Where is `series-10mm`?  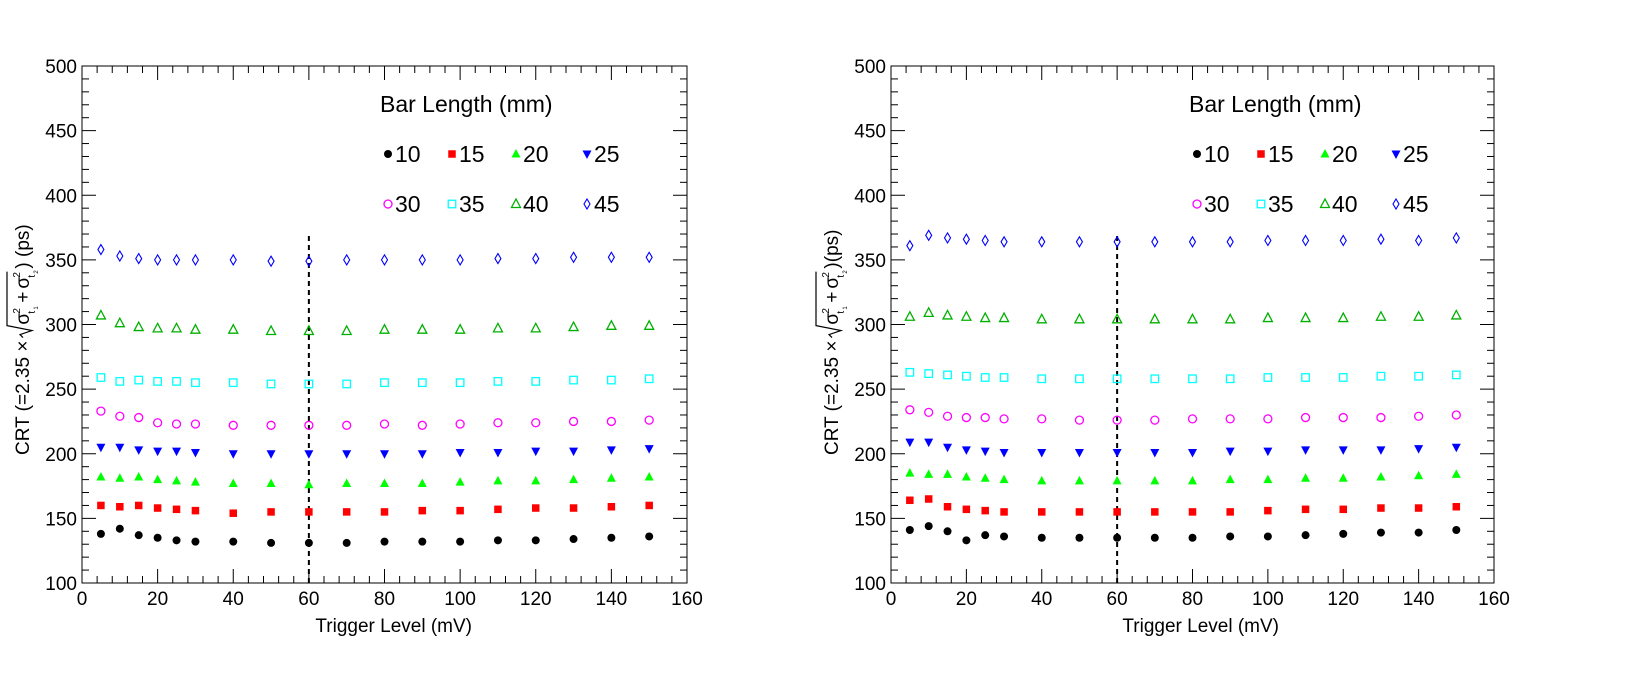 series-10mm is located at coordinates (375, 535).